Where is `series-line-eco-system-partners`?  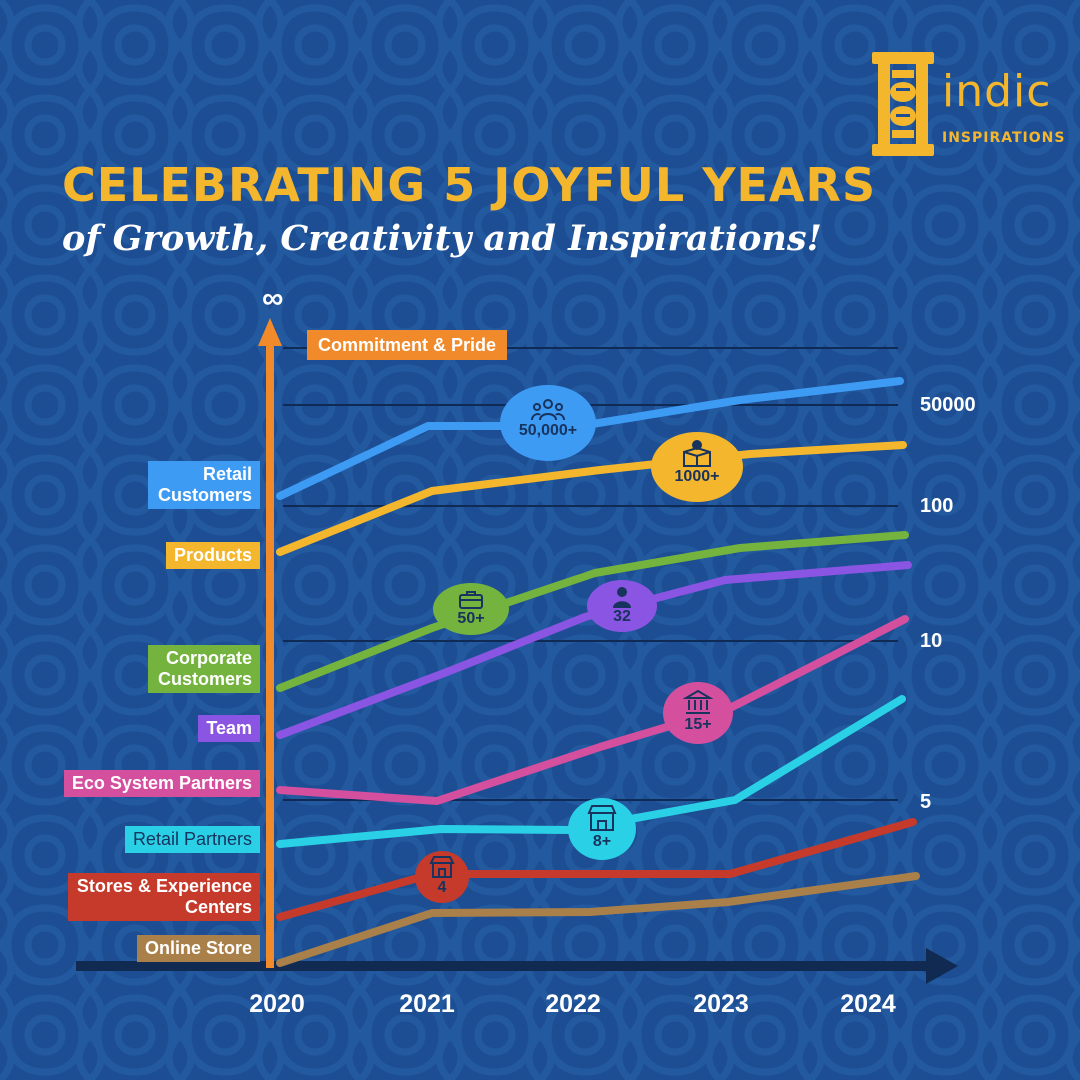 series-line-eco-system-partners is located at coordinates (592, 710).